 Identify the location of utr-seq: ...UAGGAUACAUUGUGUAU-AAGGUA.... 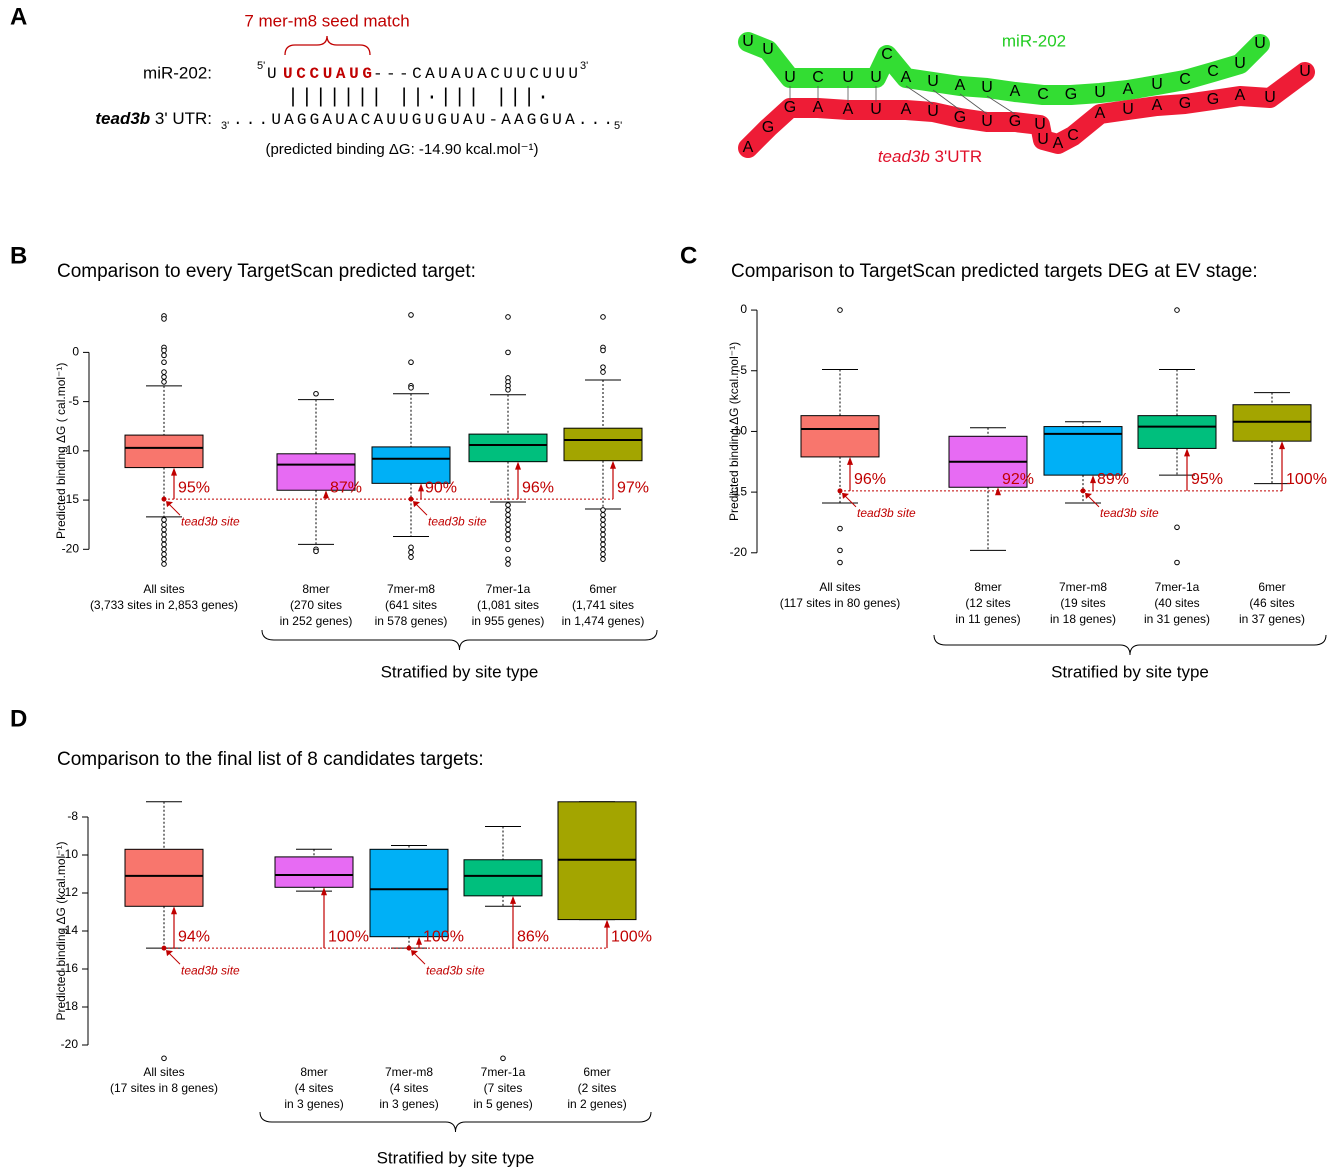
(423, 120).